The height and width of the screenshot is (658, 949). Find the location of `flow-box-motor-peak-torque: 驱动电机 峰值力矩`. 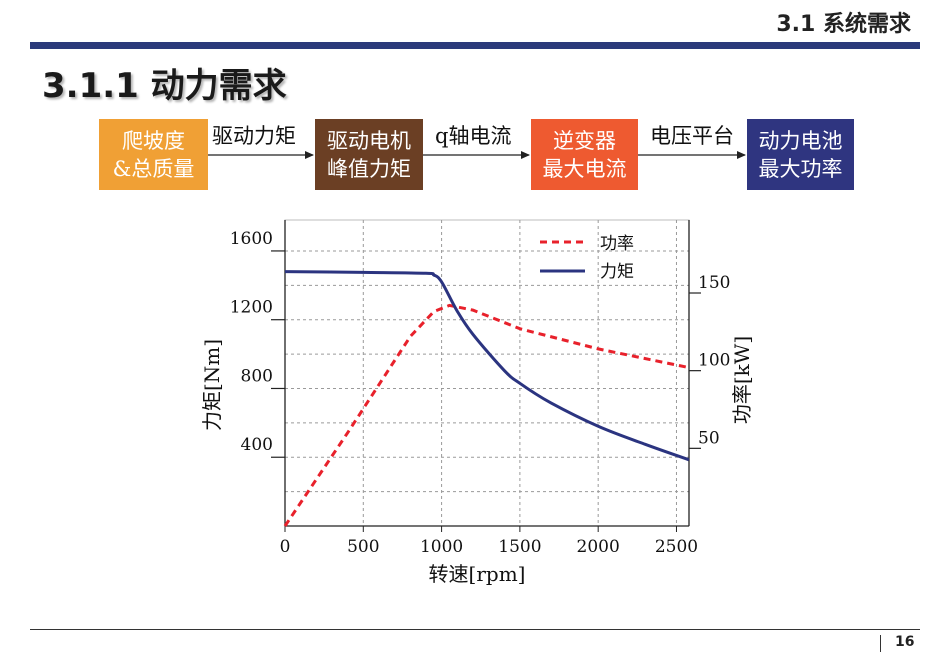

flow-box-motor-peak-torque: 驱动电机 峰值力矩 is located at coordinates (369, 154).